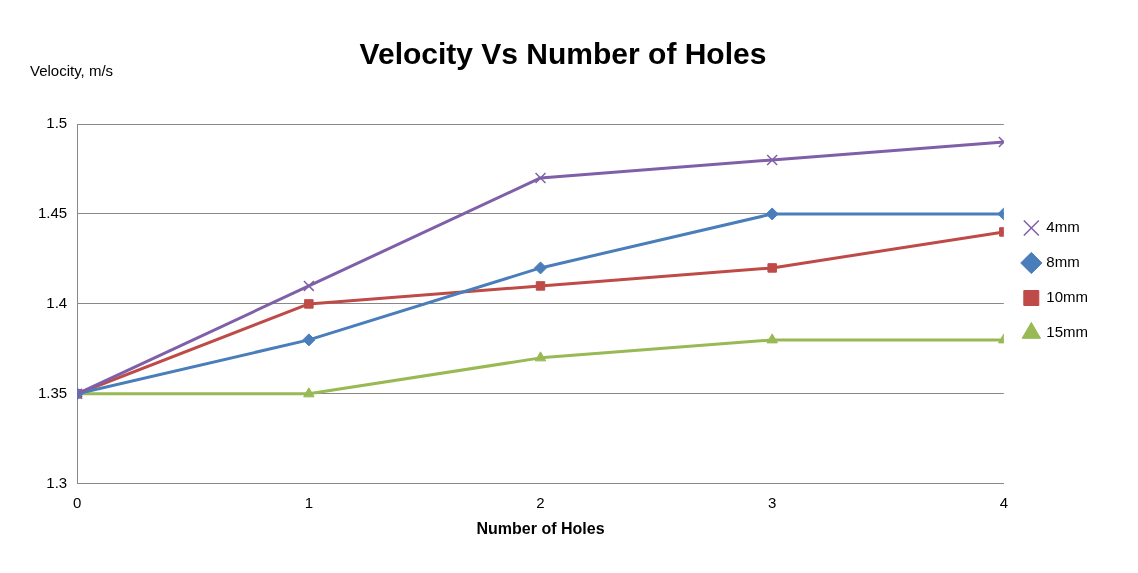  I want to click on legend-label: 10mm, so click(1067, 297).